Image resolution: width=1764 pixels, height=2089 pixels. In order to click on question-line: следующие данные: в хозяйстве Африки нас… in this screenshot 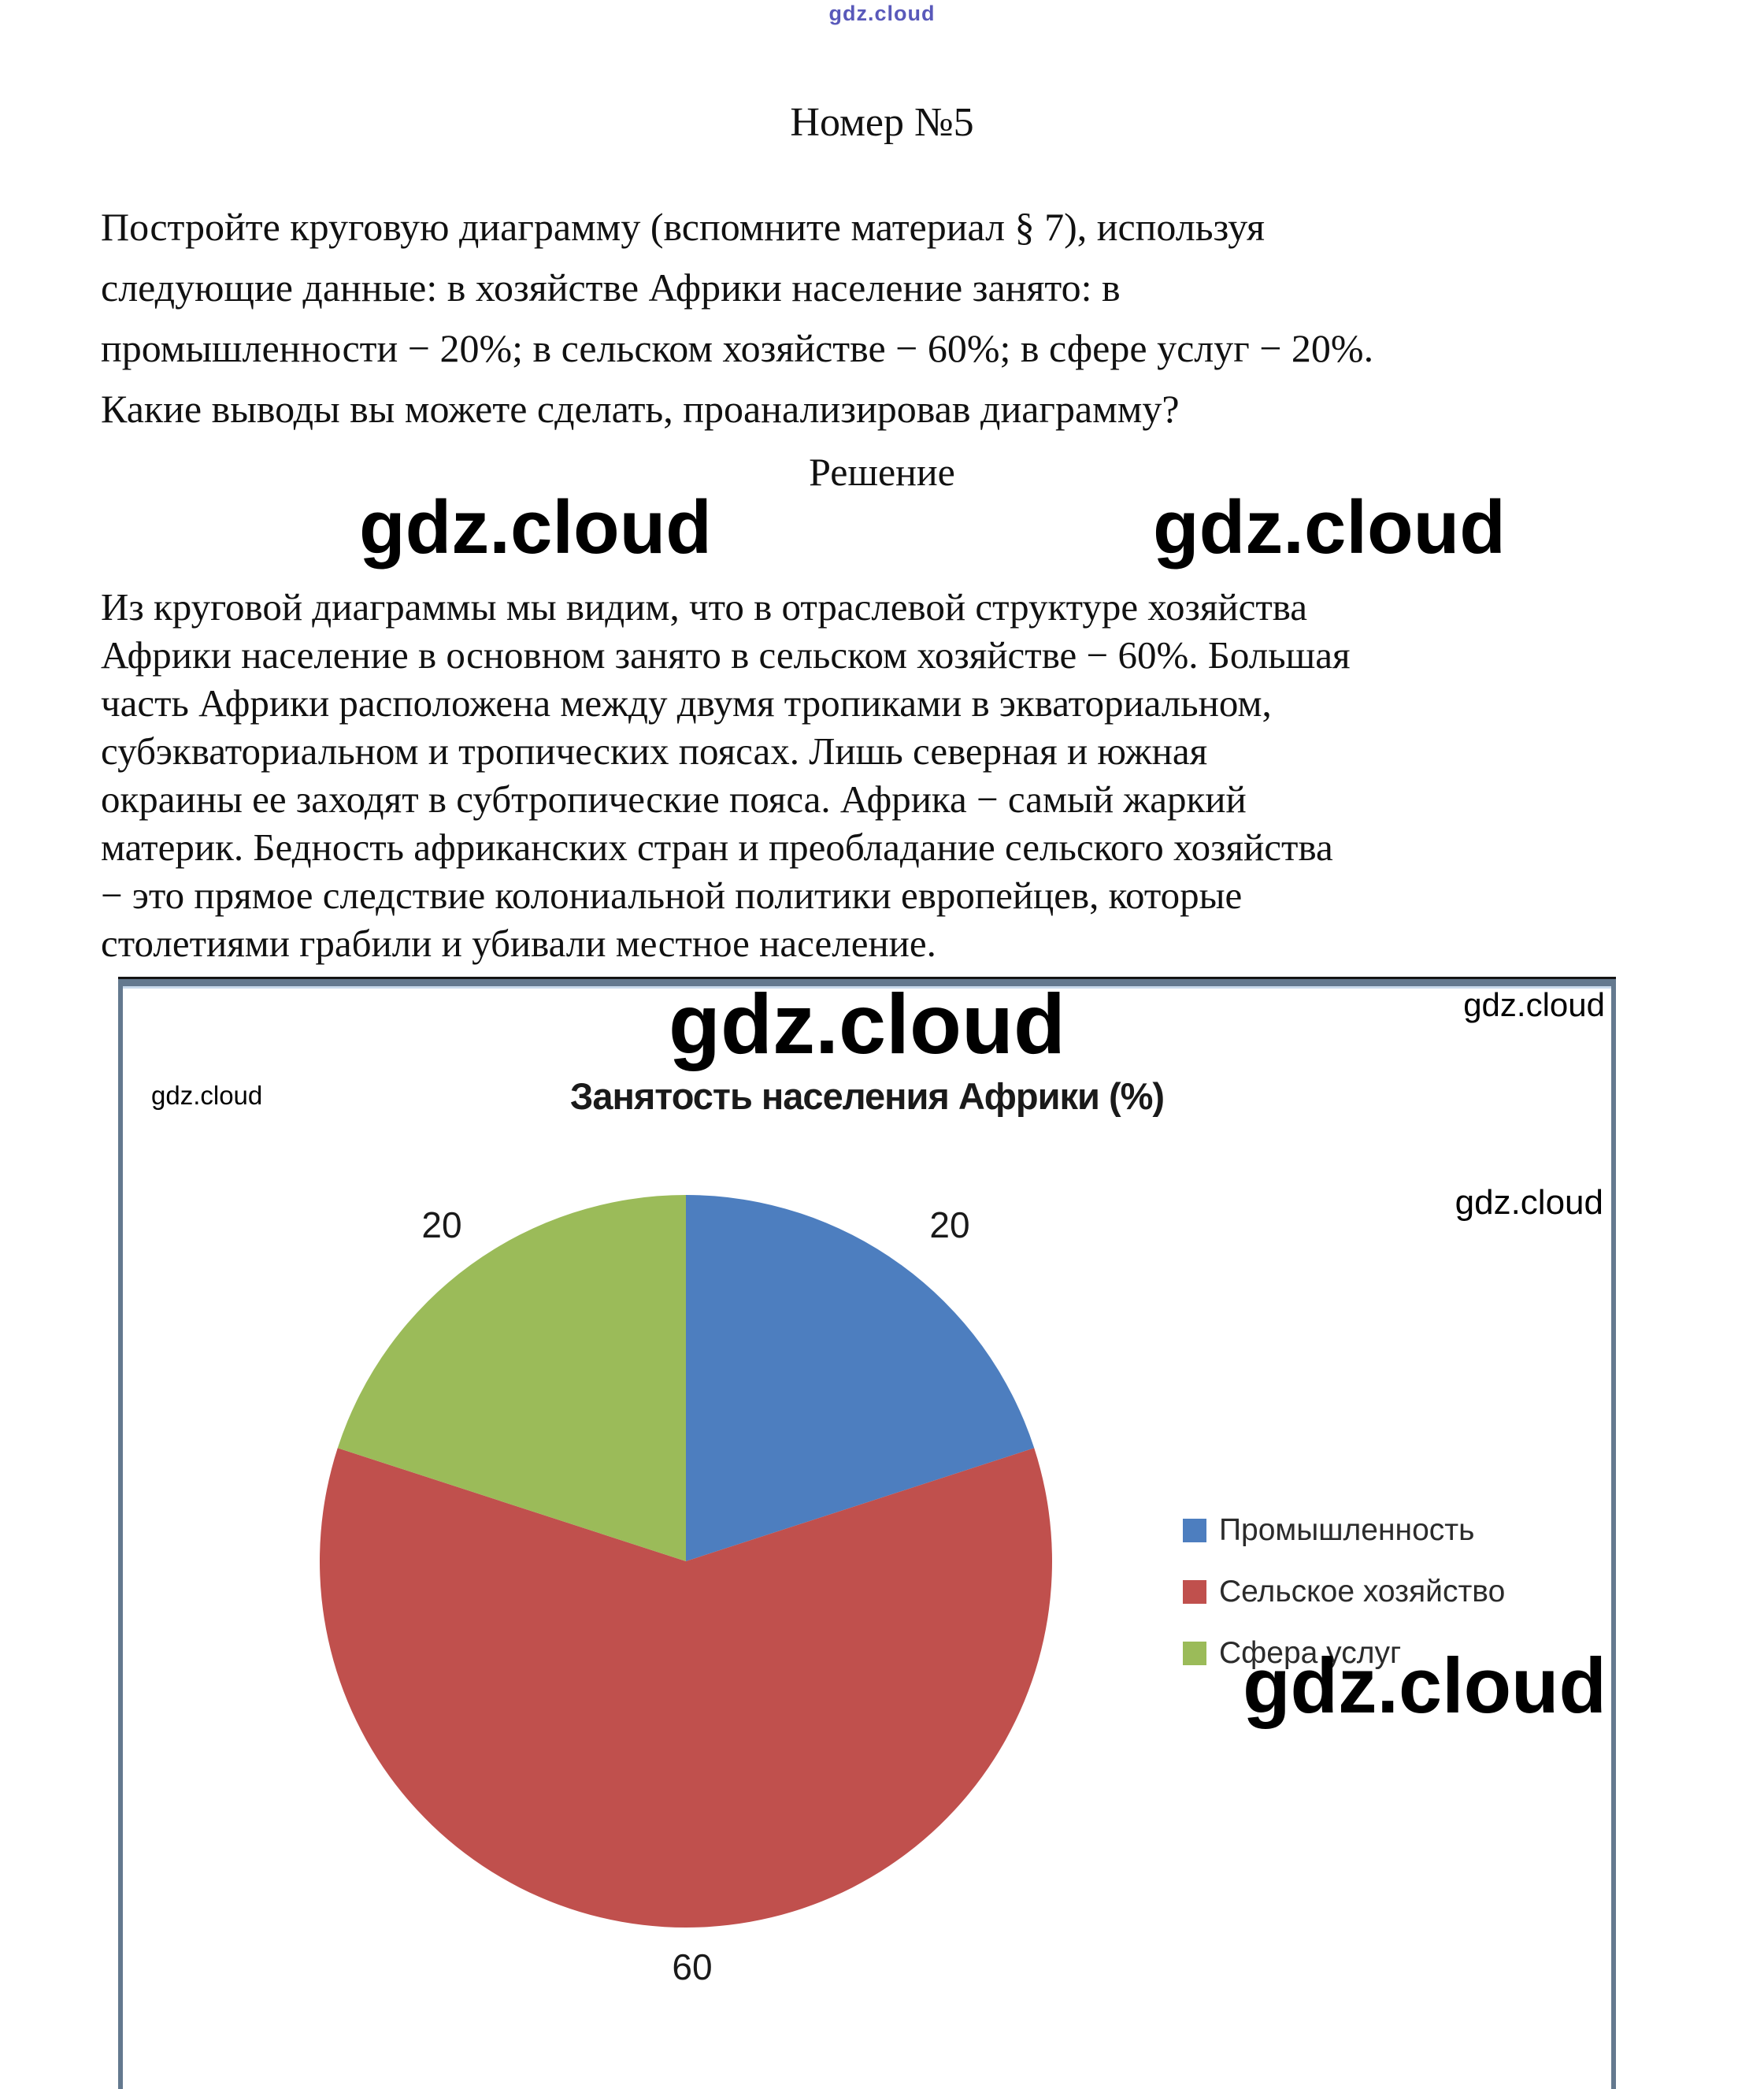, I will do `click(611, 287)`.